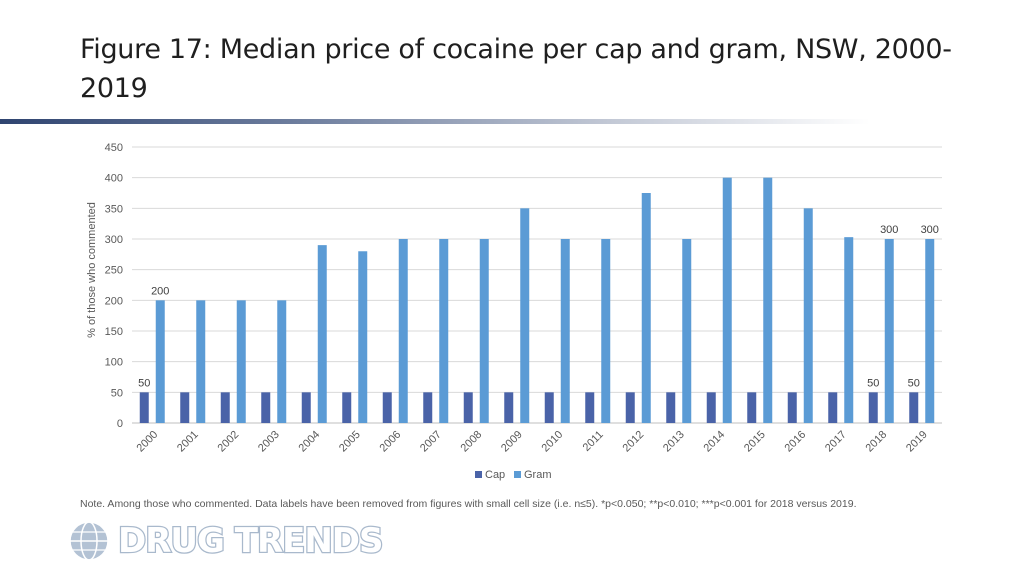 This screenshot has width=1024, height=576. What do you see at coordinates (428, 407) in the screenshot?
I see `bar-cap-2007` at bounding box center [428, 407].